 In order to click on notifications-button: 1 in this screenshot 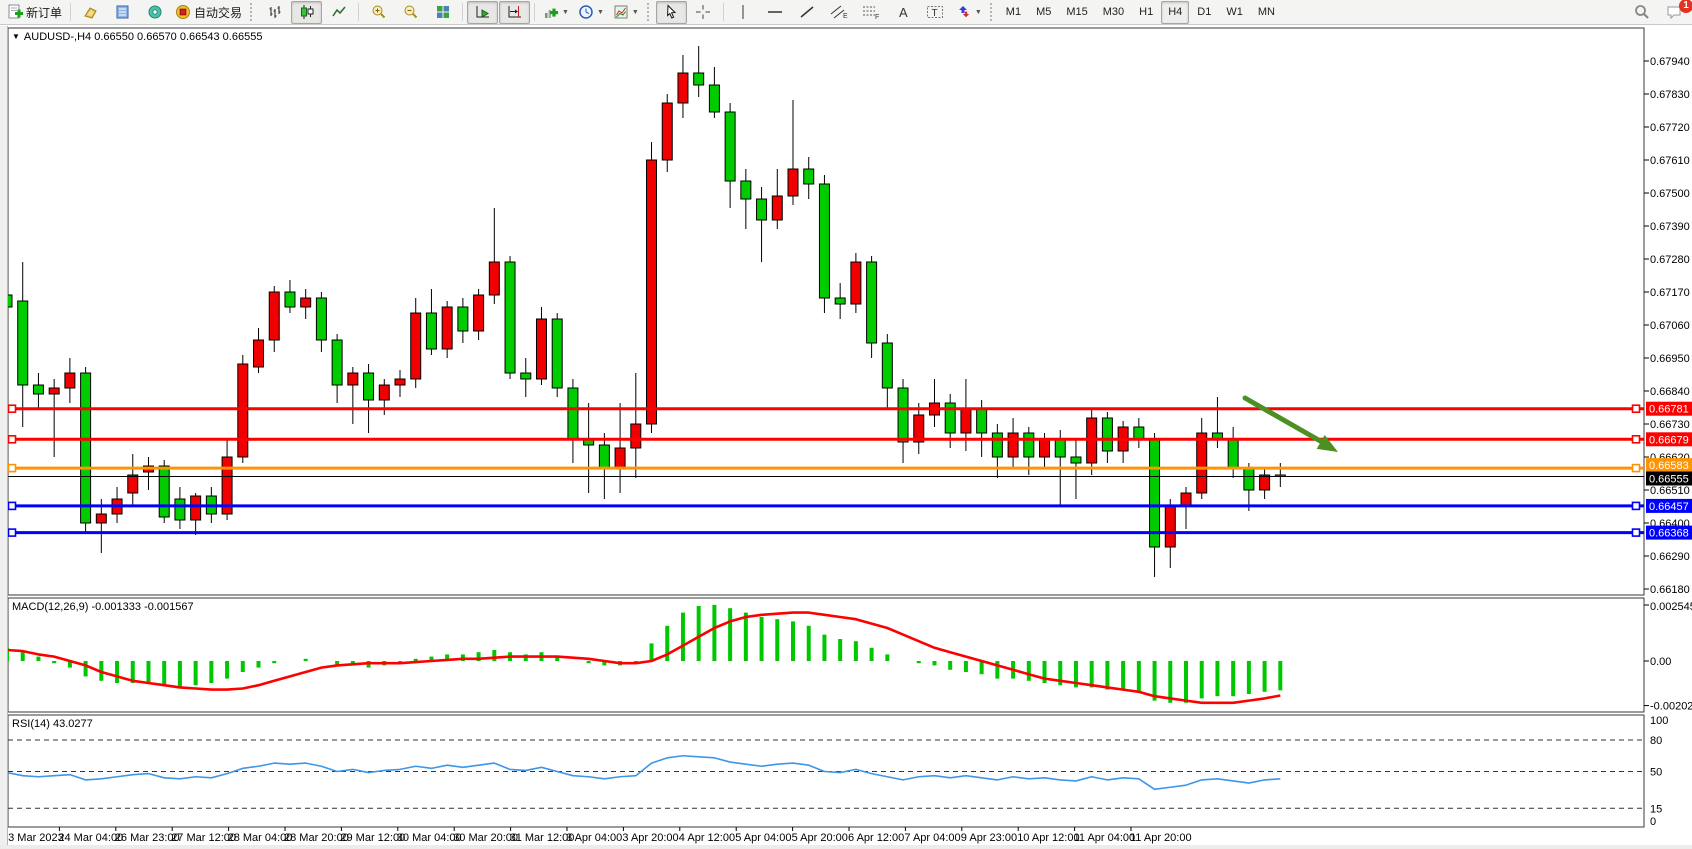, I will do `click(1675, 12)`.